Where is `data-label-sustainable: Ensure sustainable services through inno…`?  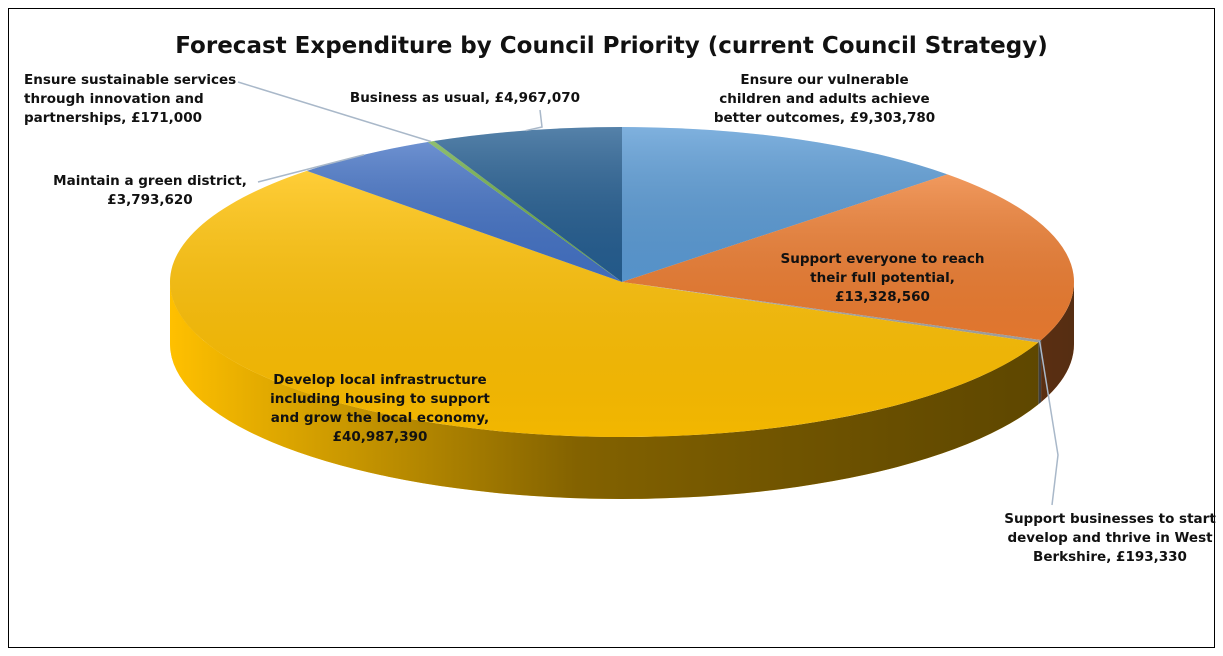 data-label-sustainable: Ensure sustainable services through inno… is located at coordinates (130, 99).